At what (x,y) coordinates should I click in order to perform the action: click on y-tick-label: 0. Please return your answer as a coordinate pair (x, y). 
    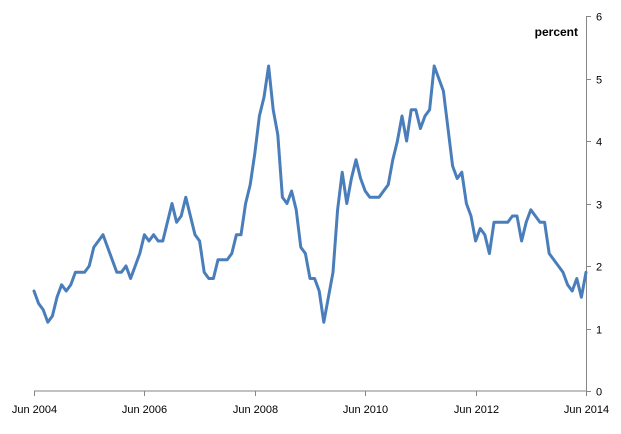
    Looking at the image, I should click on (599, 393).